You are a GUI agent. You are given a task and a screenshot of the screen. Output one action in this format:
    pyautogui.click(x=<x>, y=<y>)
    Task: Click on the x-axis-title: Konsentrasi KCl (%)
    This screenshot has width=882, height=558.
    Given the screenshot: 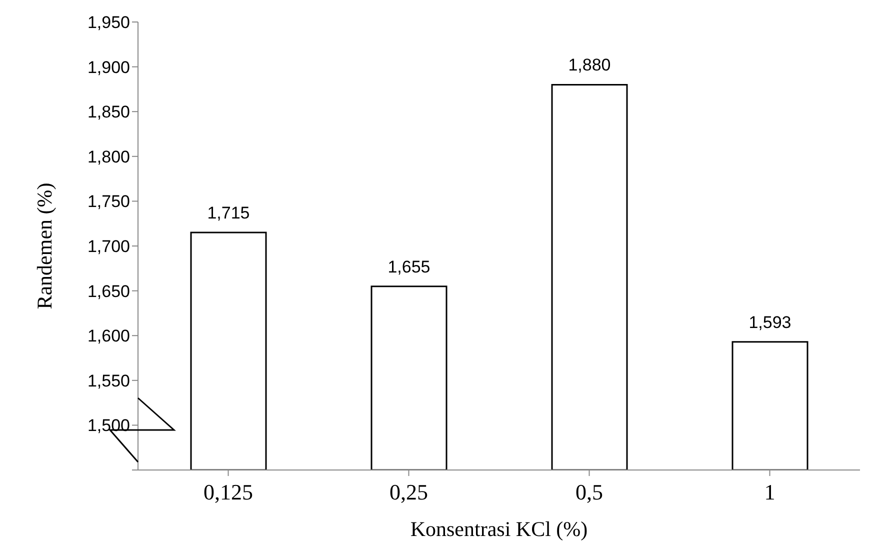 What is the action you would take?
    pyautogui.click(x=499, y=529)
    